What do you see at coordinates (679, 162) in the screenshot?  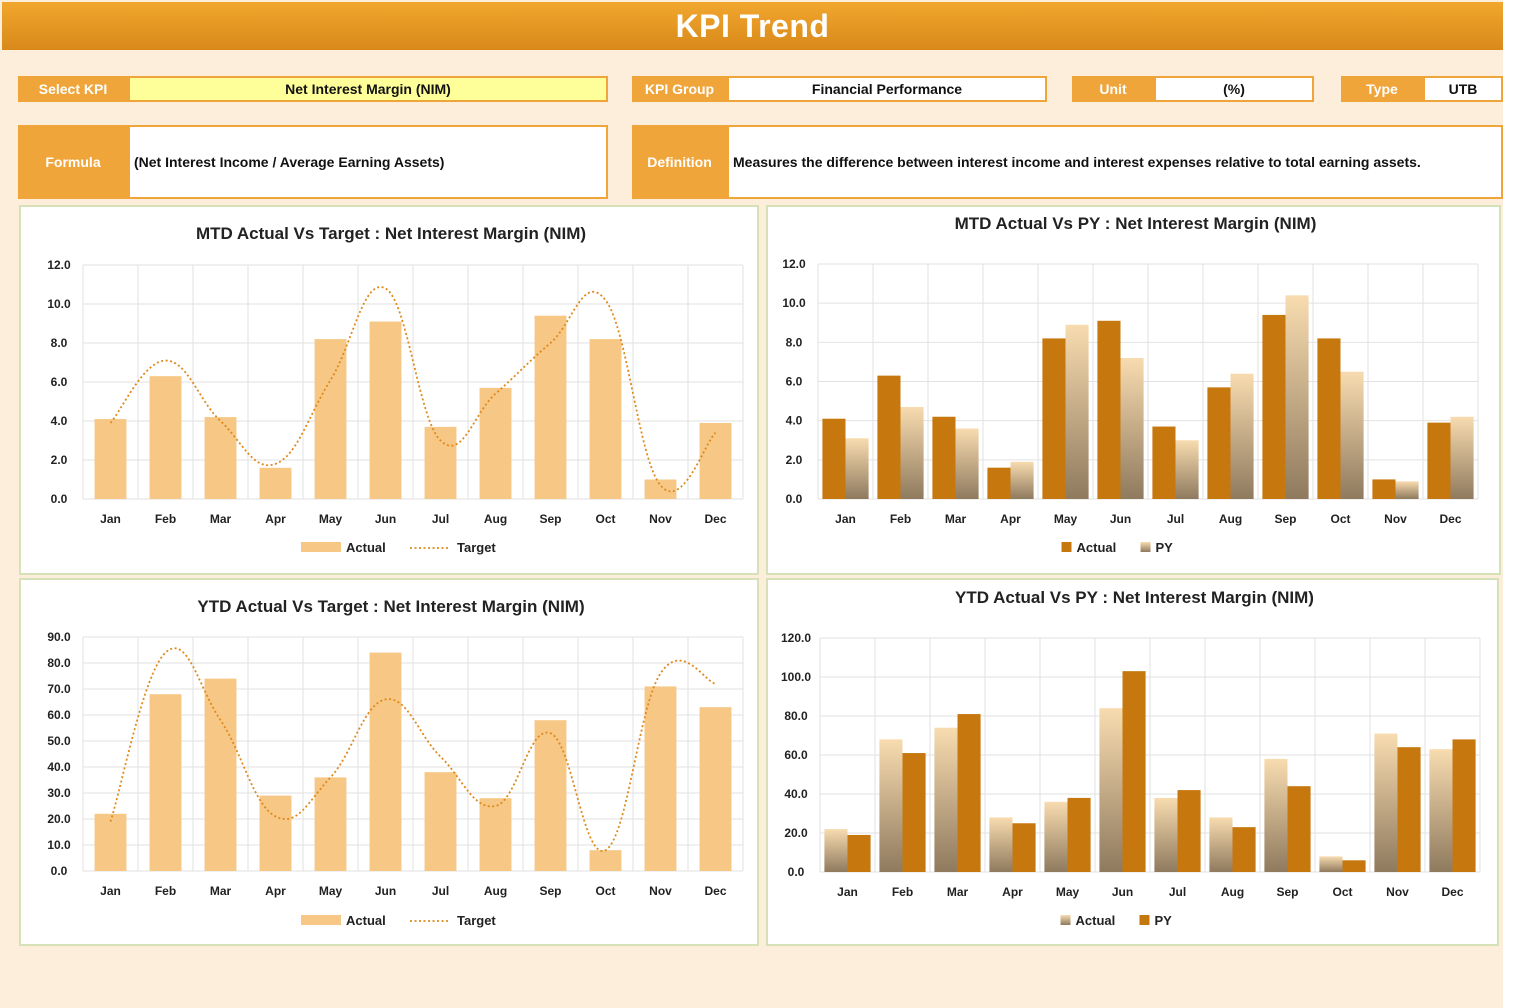 I see `definition-label: Definition` at bounding box center [679, 162].